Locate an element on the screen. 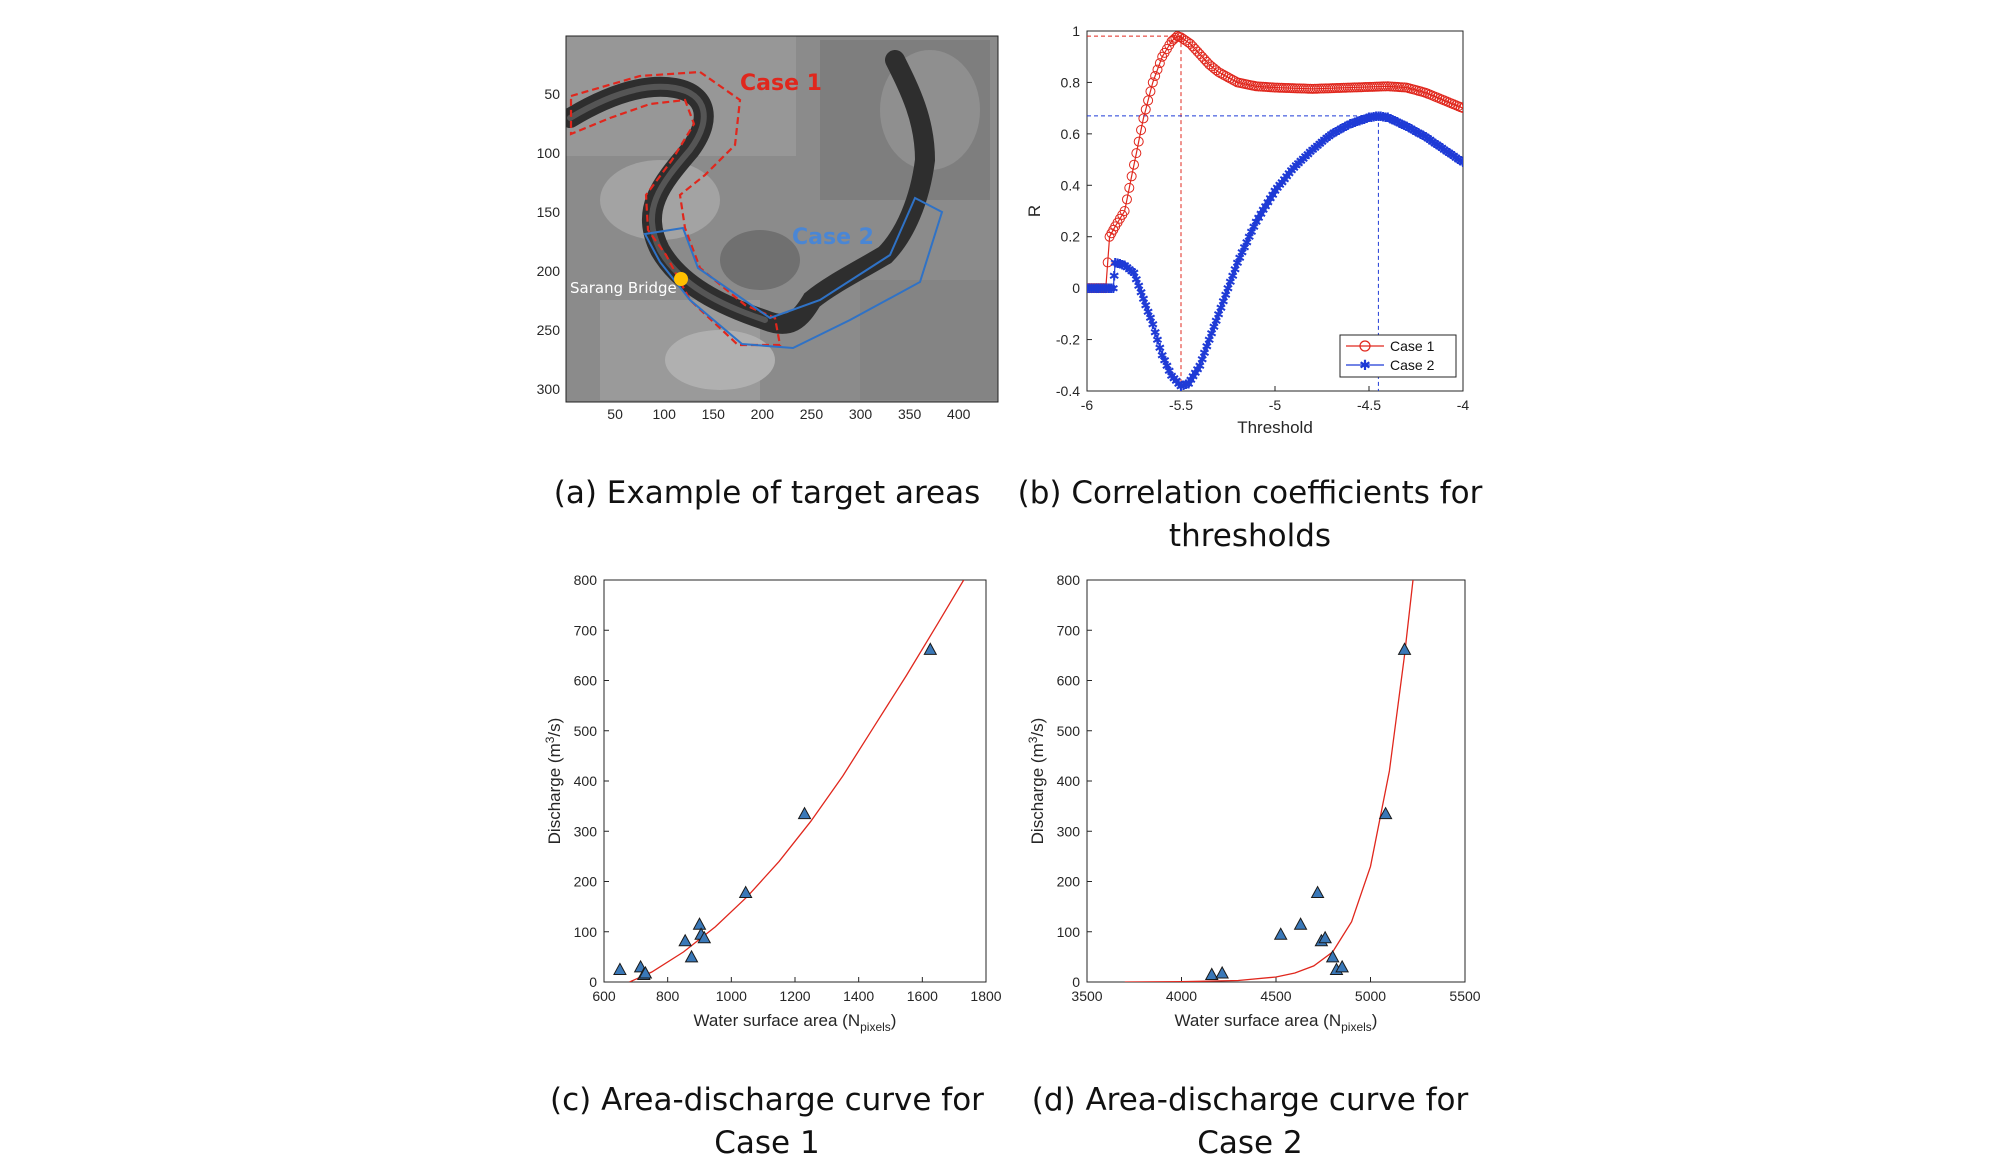  x-tick-label: 400 is located at coordinates (959, 414).